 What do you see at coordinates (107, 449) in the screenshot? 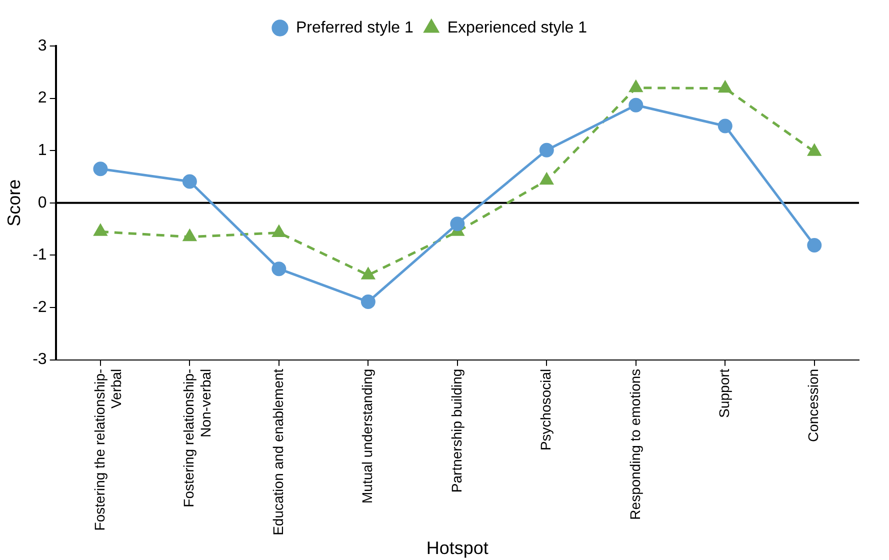
I see `x-tick-label: Fostering the relationship- Verbal` at bounding box center [107, 449].